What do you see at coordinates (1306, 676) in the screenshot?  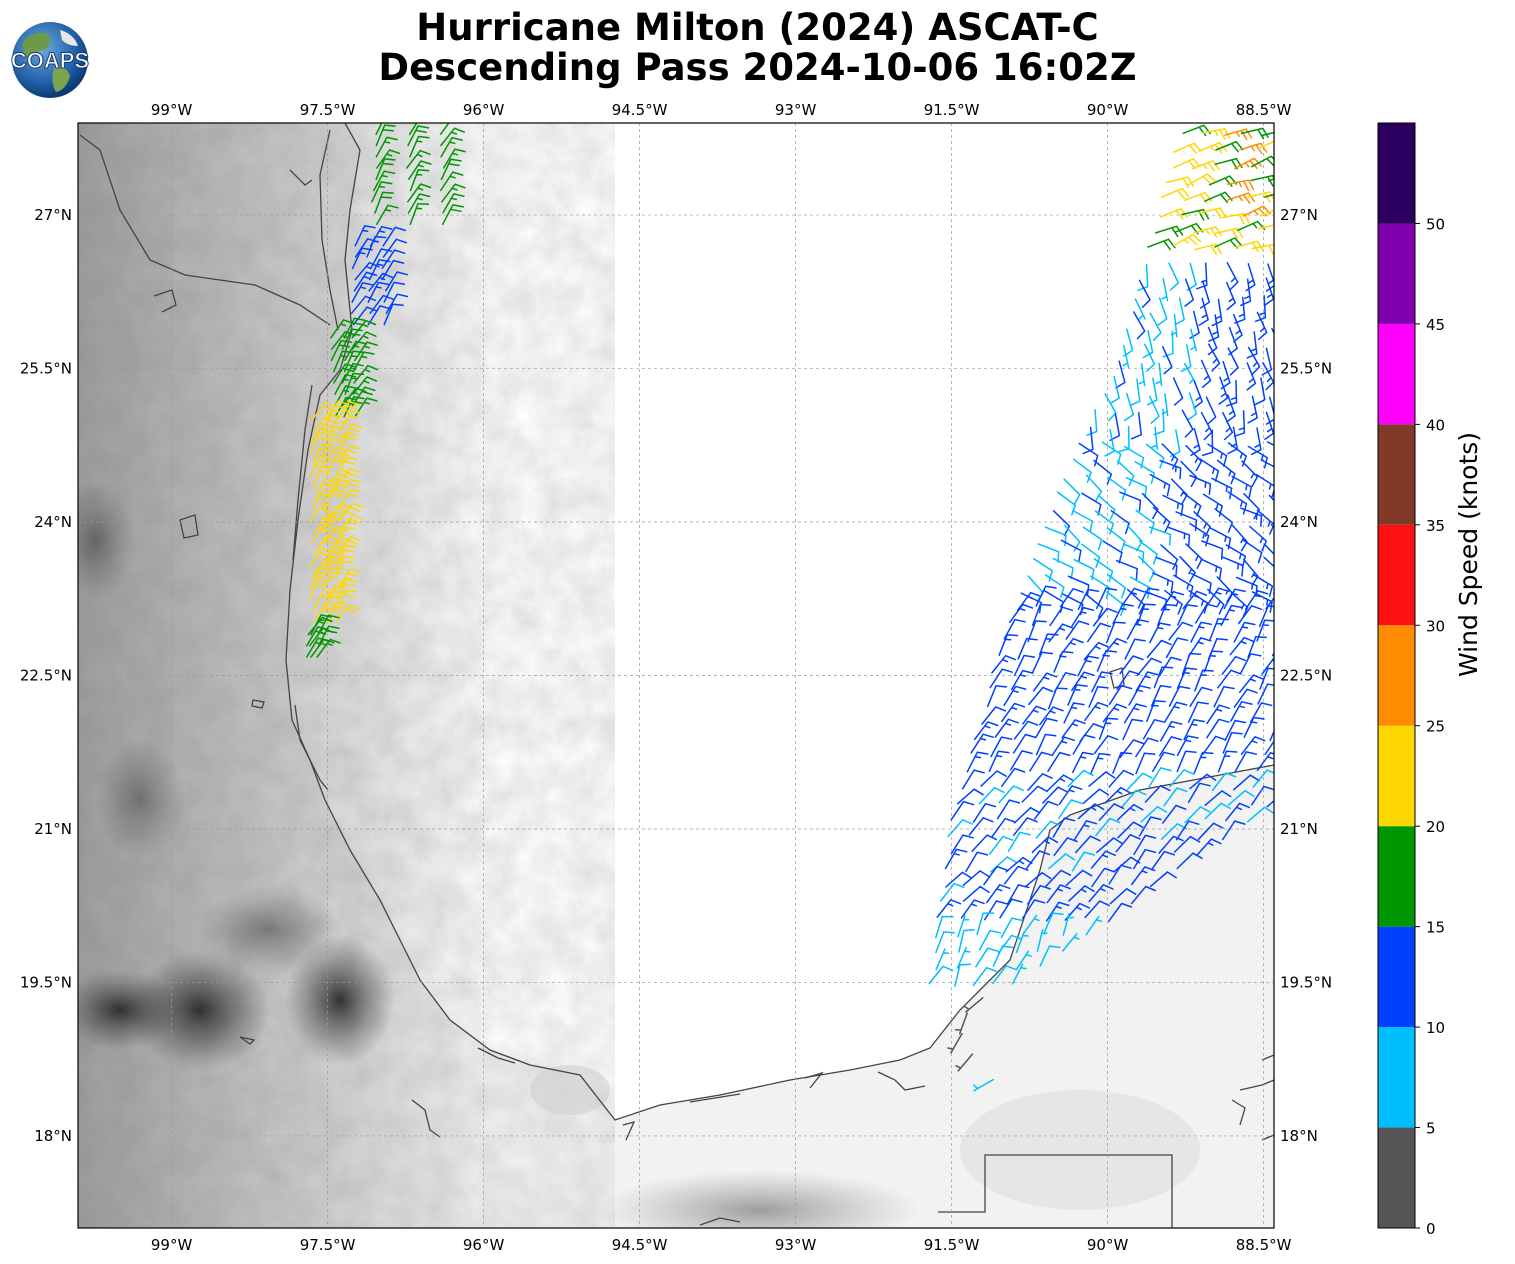 I see `lat-tick-label-right: 22.5°N` at bounding box center [1306, 676].